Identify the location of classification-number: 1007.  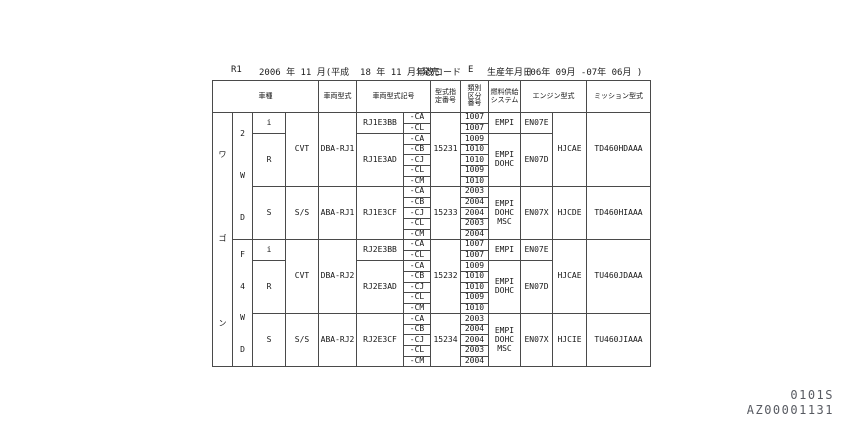
(474, 245).